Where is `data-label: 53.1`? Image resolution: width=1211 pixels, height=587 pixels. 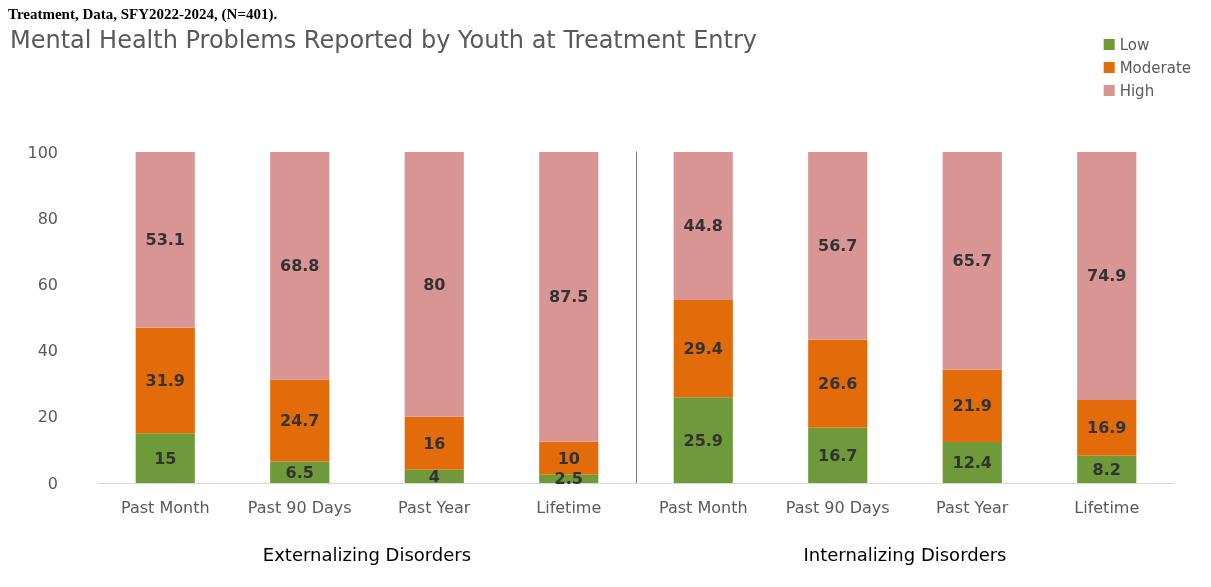 data-label: 53.1 is located at coordinates (165, 240).